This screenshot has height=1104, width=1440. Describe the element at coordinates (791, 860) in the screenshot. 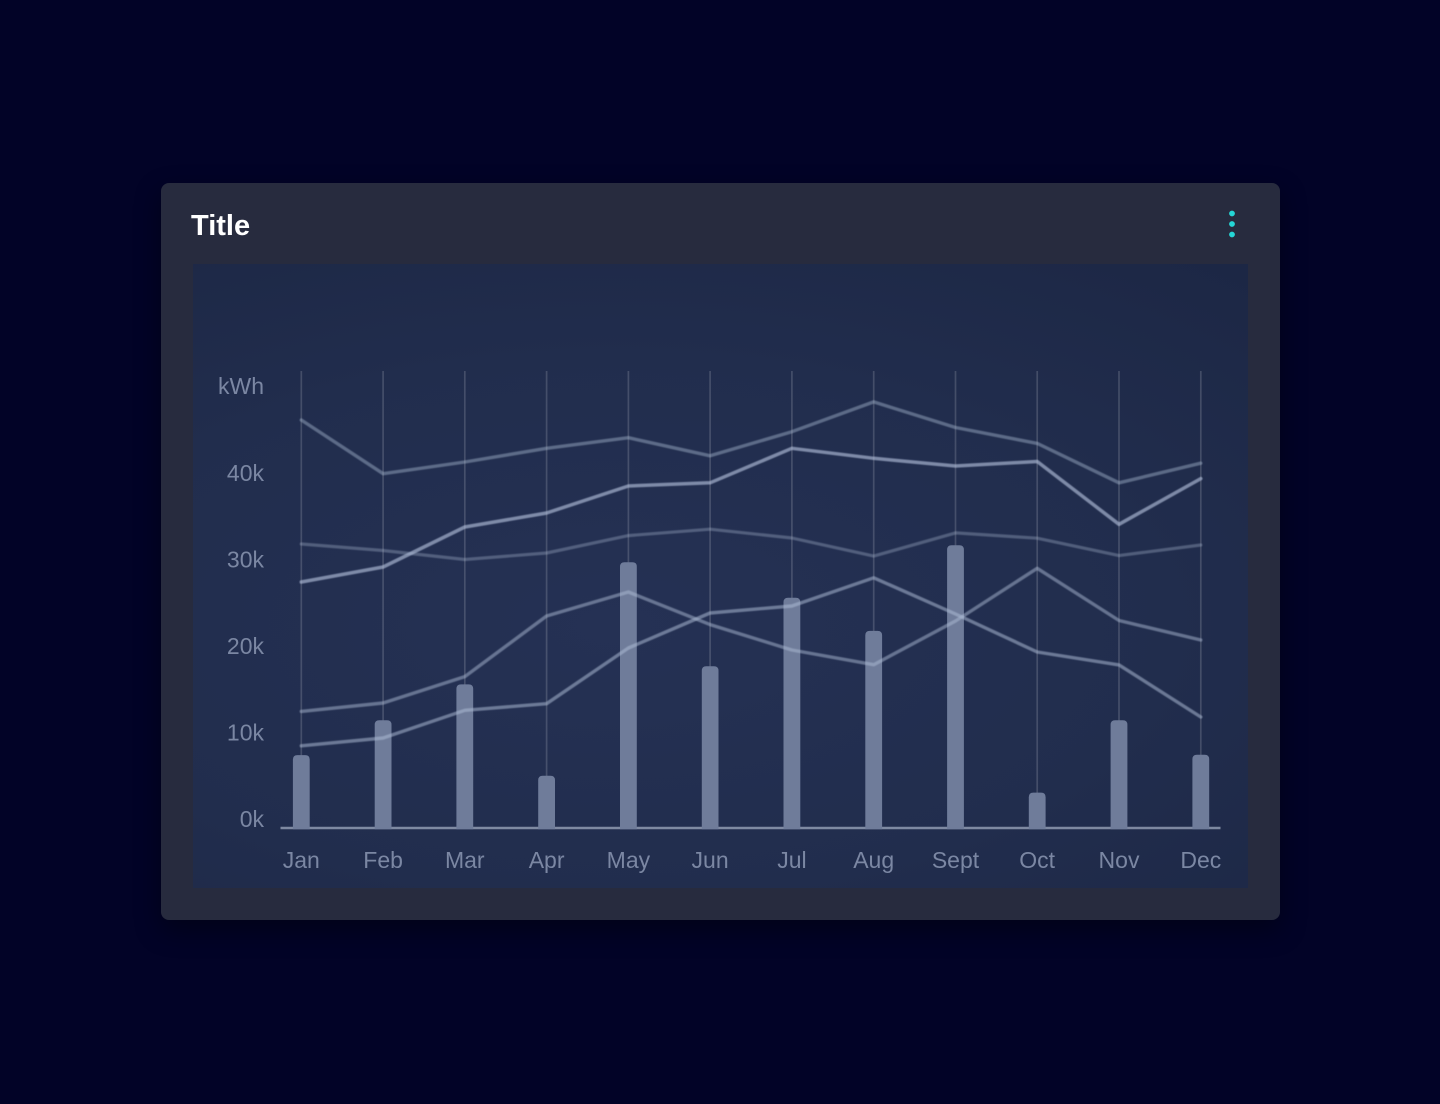

I see `svg-text: Jul` at that location.